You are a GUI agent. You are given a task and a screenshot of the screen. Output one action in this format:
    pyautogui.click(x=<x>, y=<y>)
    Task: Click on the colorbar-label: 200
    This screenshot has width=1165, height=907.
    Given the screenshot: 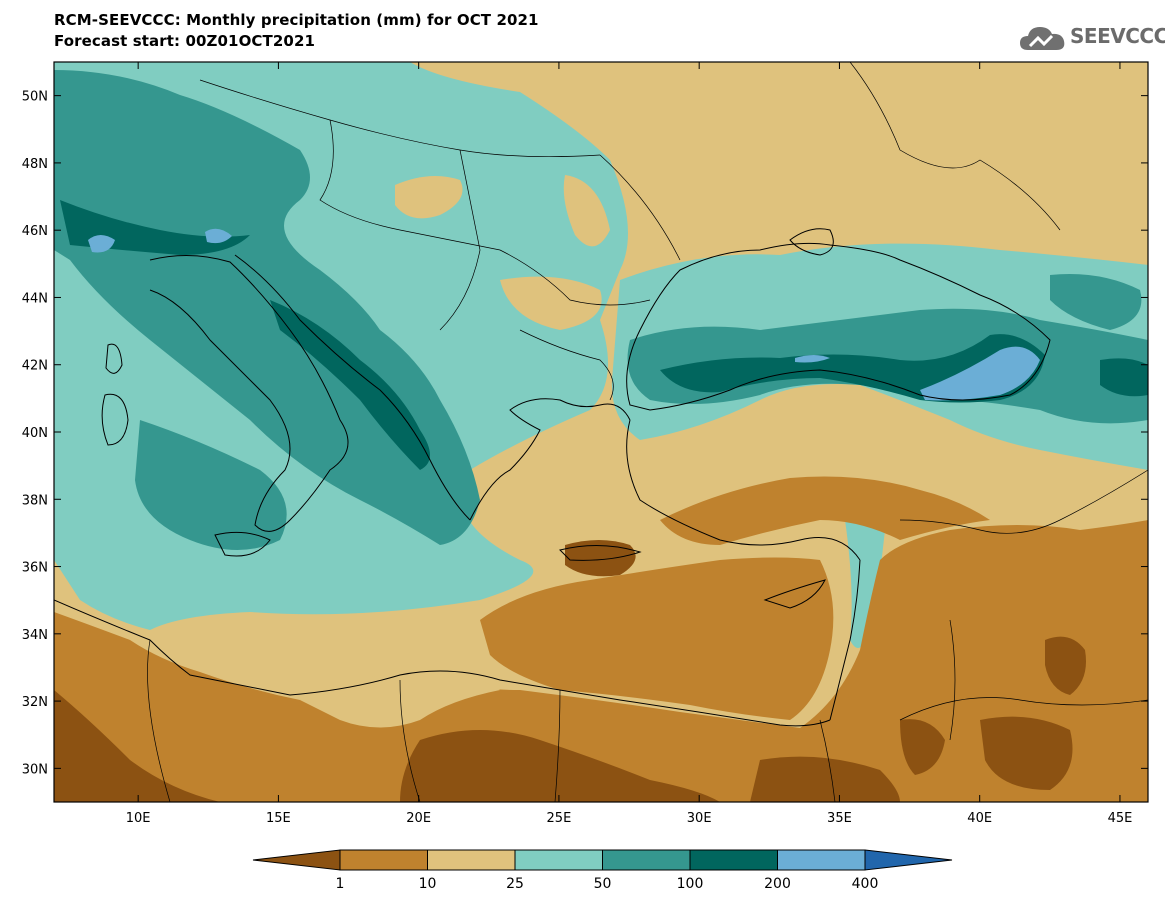 What is the action you would take?
    pyautogui.click(x=777, y=884)
    